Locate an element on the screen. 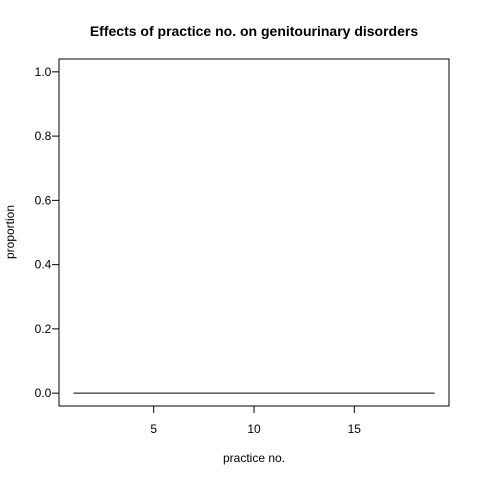 This screenshot has height=480, width=480. x-axis: 5 10 15 is located at coordinates (256, 420).